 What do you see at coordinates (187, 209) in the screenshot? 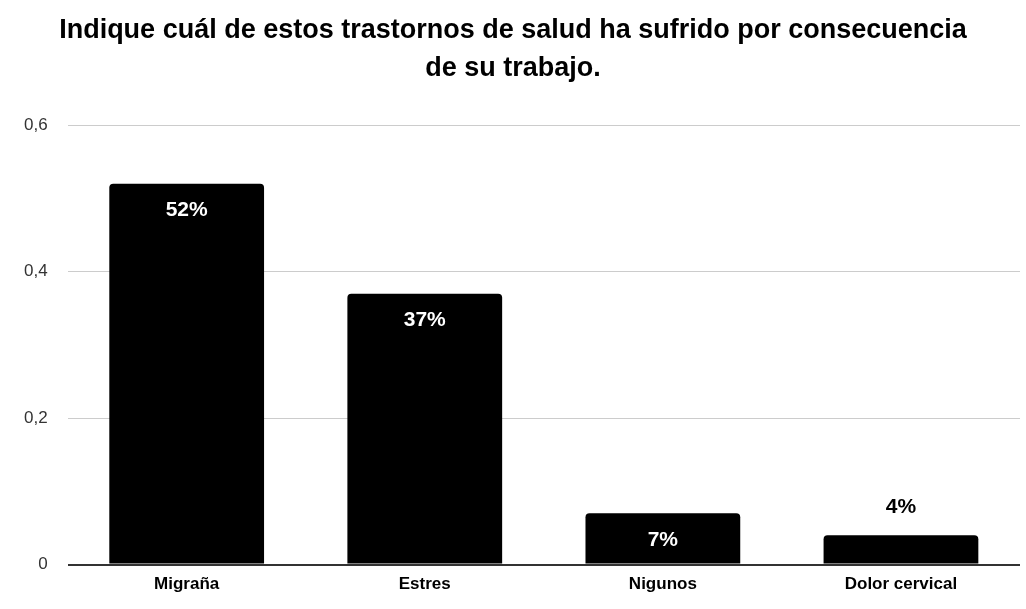
I see `data-label: 52%` at bounding box center [187, 209].